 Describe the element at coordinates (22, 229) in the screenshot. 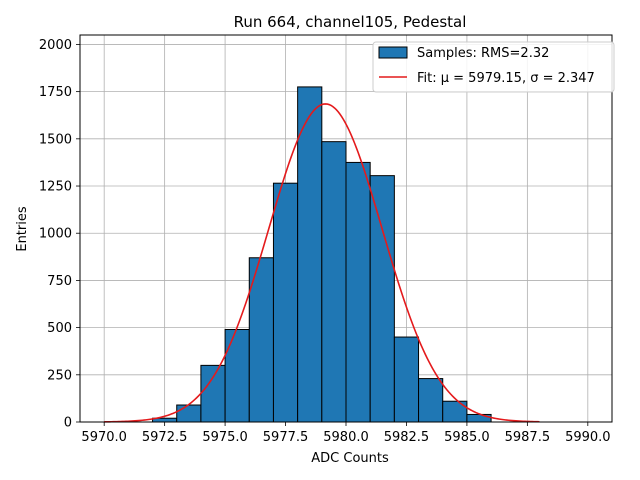

I see `y-axis-label: Entries` at that location.